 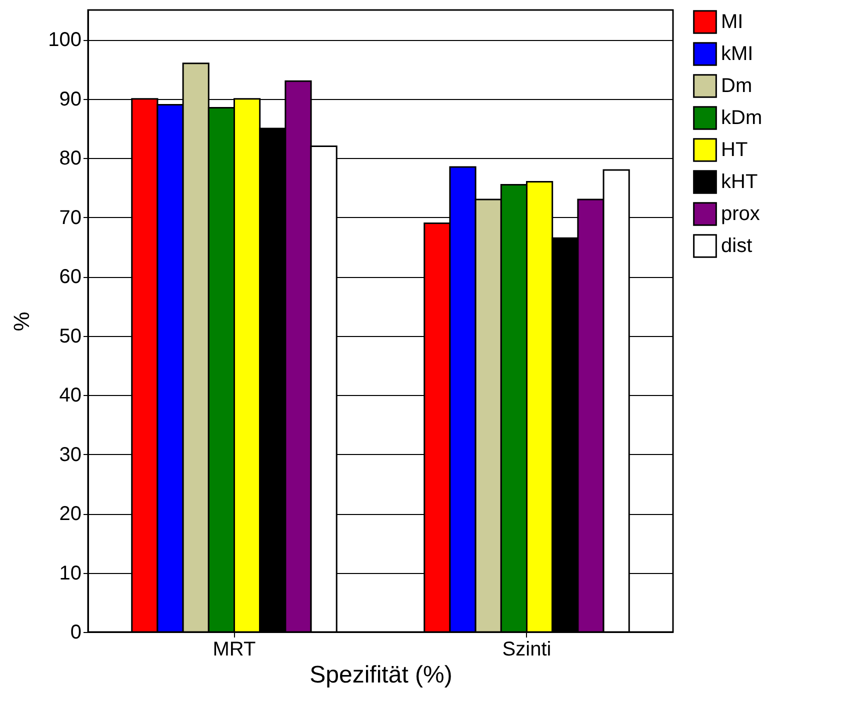 What do you see at coordinates (70, 573) in the screenshot?
I see `y-tick-label: 10` at bounding box center [70, 573].